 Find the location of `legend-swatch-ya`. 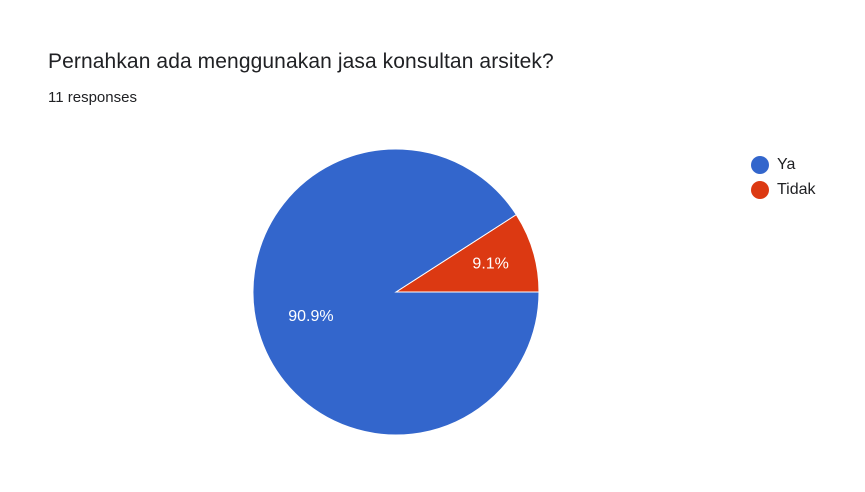

legend-swatch-ya is located at coordinates (760, 164).